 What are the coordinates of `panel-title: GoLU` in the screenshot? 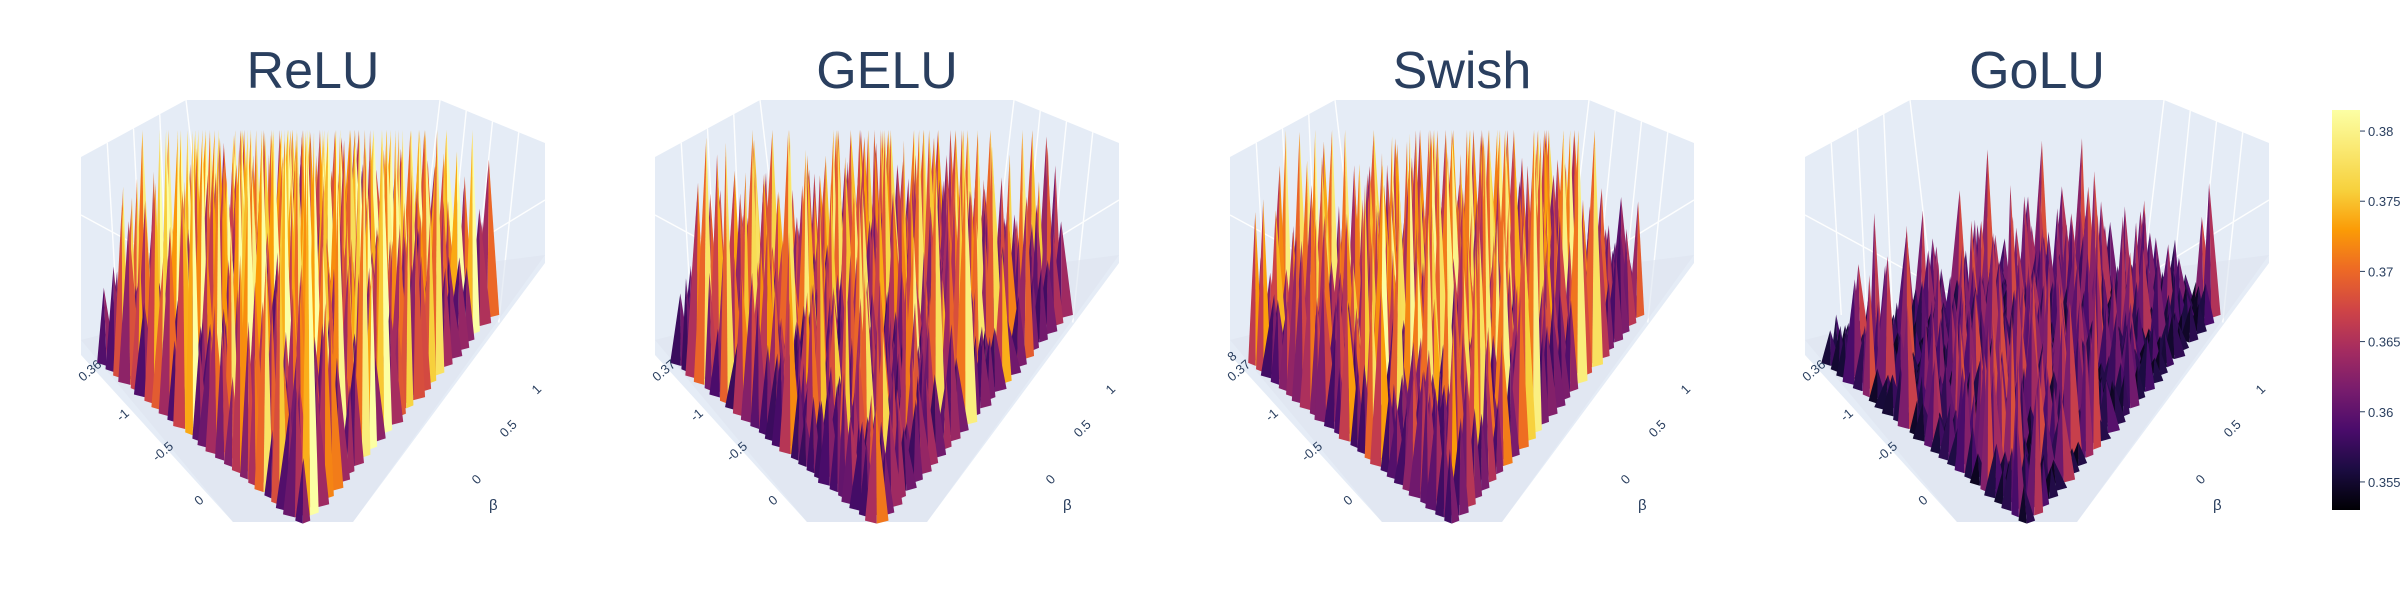 It's located at (2037, 71).